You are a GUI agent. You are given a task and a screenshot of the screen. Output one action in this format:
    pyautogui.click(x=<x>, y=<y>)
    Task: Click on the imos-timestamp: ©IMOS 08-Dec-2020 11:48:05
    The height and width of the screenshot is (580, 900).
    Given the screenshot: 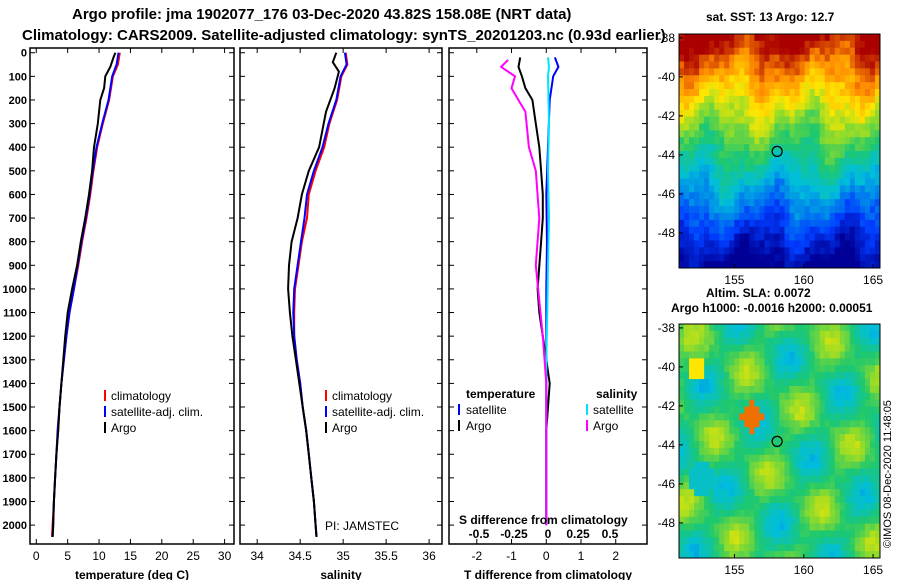 What is the action you would take?
    pyautogui.click(x=888, y=474)
    